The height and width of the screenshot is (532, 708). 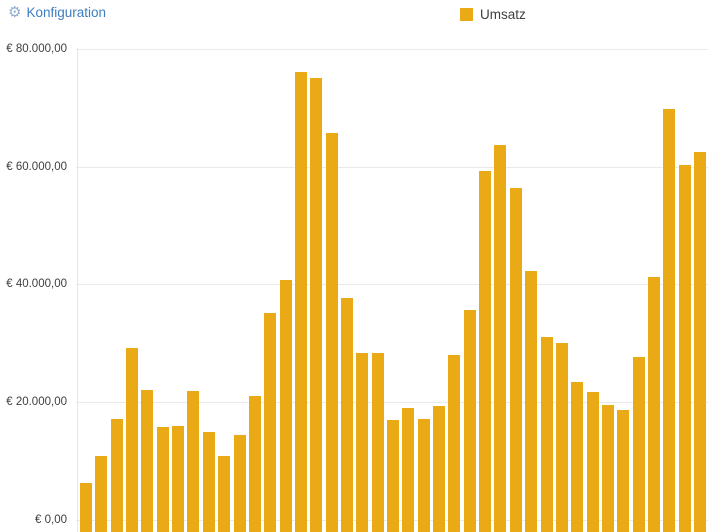 I want to click on chart-legend: Umsatz, so click(x=493, y=14).